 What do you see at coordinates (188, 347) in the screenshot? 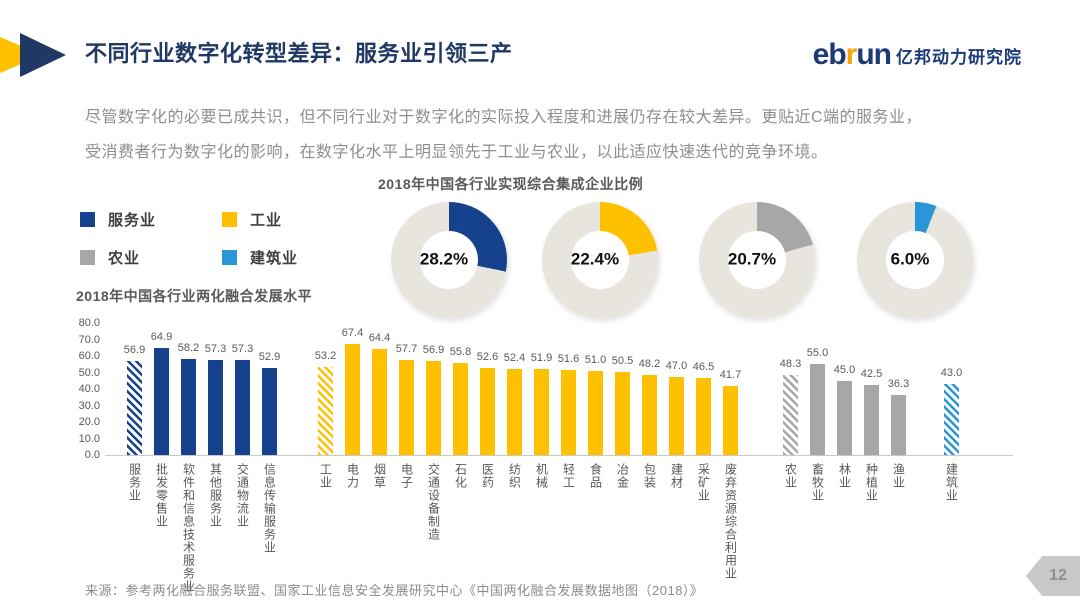
I see `bar-value-label: 58.2` at bounding box center [188, 347].